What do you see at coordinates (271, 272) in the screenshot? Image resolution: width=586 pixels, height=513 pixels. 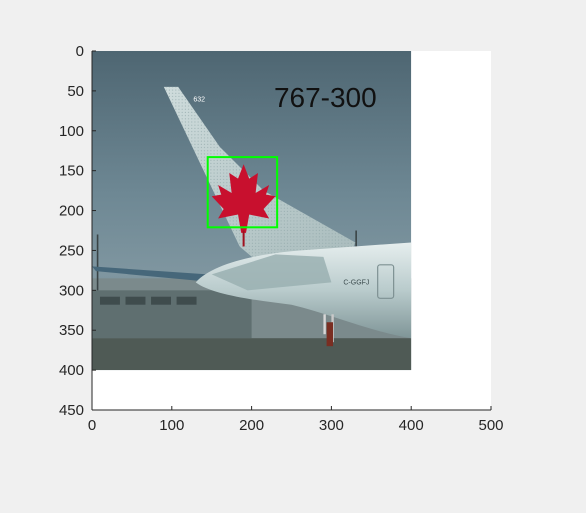 I see `fin-root-fairing` at bounding box center [271, 272].